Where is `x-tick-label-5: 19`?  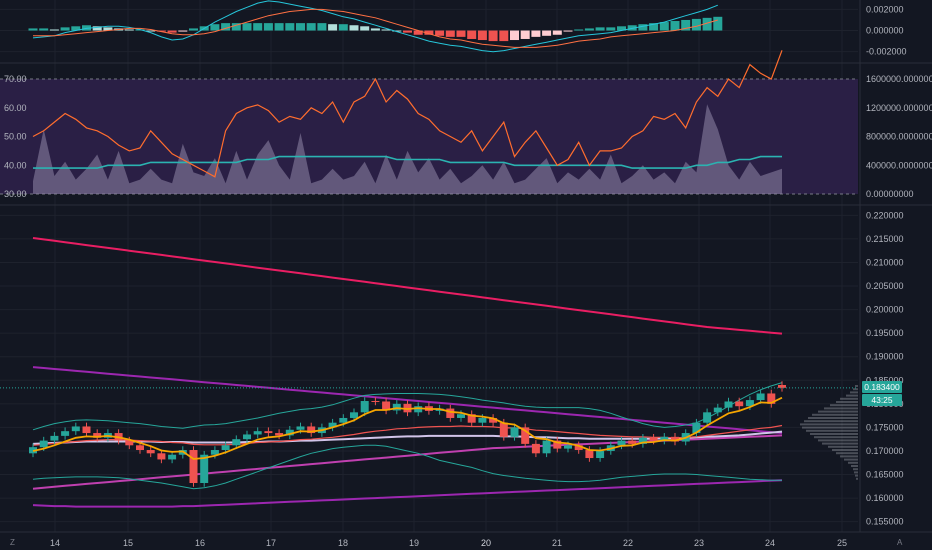 x-tick-label-5: 19 is located at coordinates (414, 543).